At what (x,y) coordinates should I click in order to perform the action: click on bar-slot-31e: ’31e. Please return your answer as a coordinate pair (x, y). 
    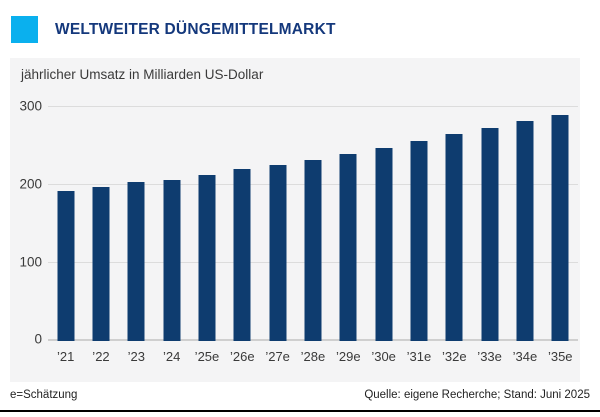
    Looking at the image, I should click on (418, 211).